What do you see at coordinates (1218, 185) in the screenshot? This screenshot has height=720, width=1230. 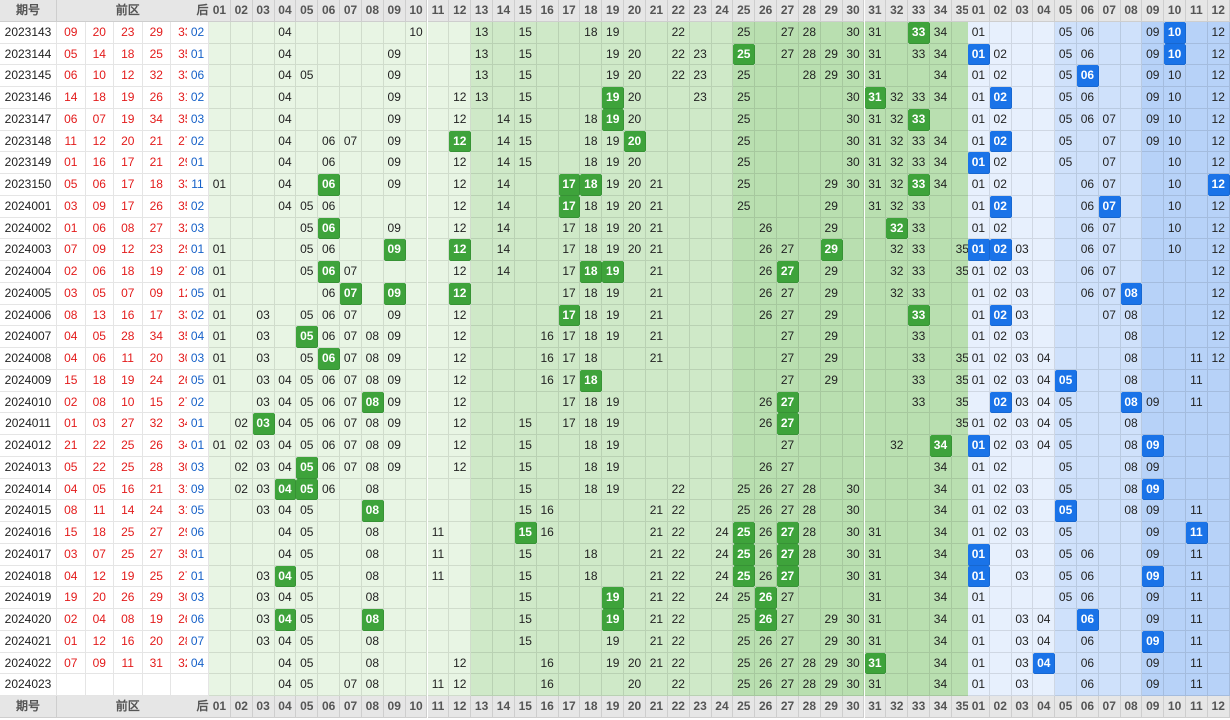 I see `back-hit-marker: 12` at bounding box center [1218, 185].